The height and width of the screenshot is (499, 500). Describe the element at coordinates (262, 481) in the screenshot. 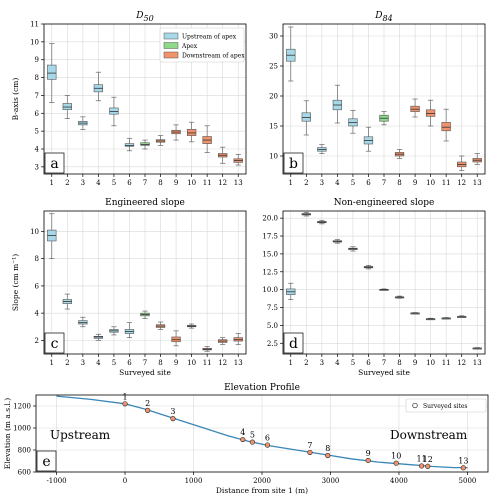

I see `x-tick-label: 2000` at that location.